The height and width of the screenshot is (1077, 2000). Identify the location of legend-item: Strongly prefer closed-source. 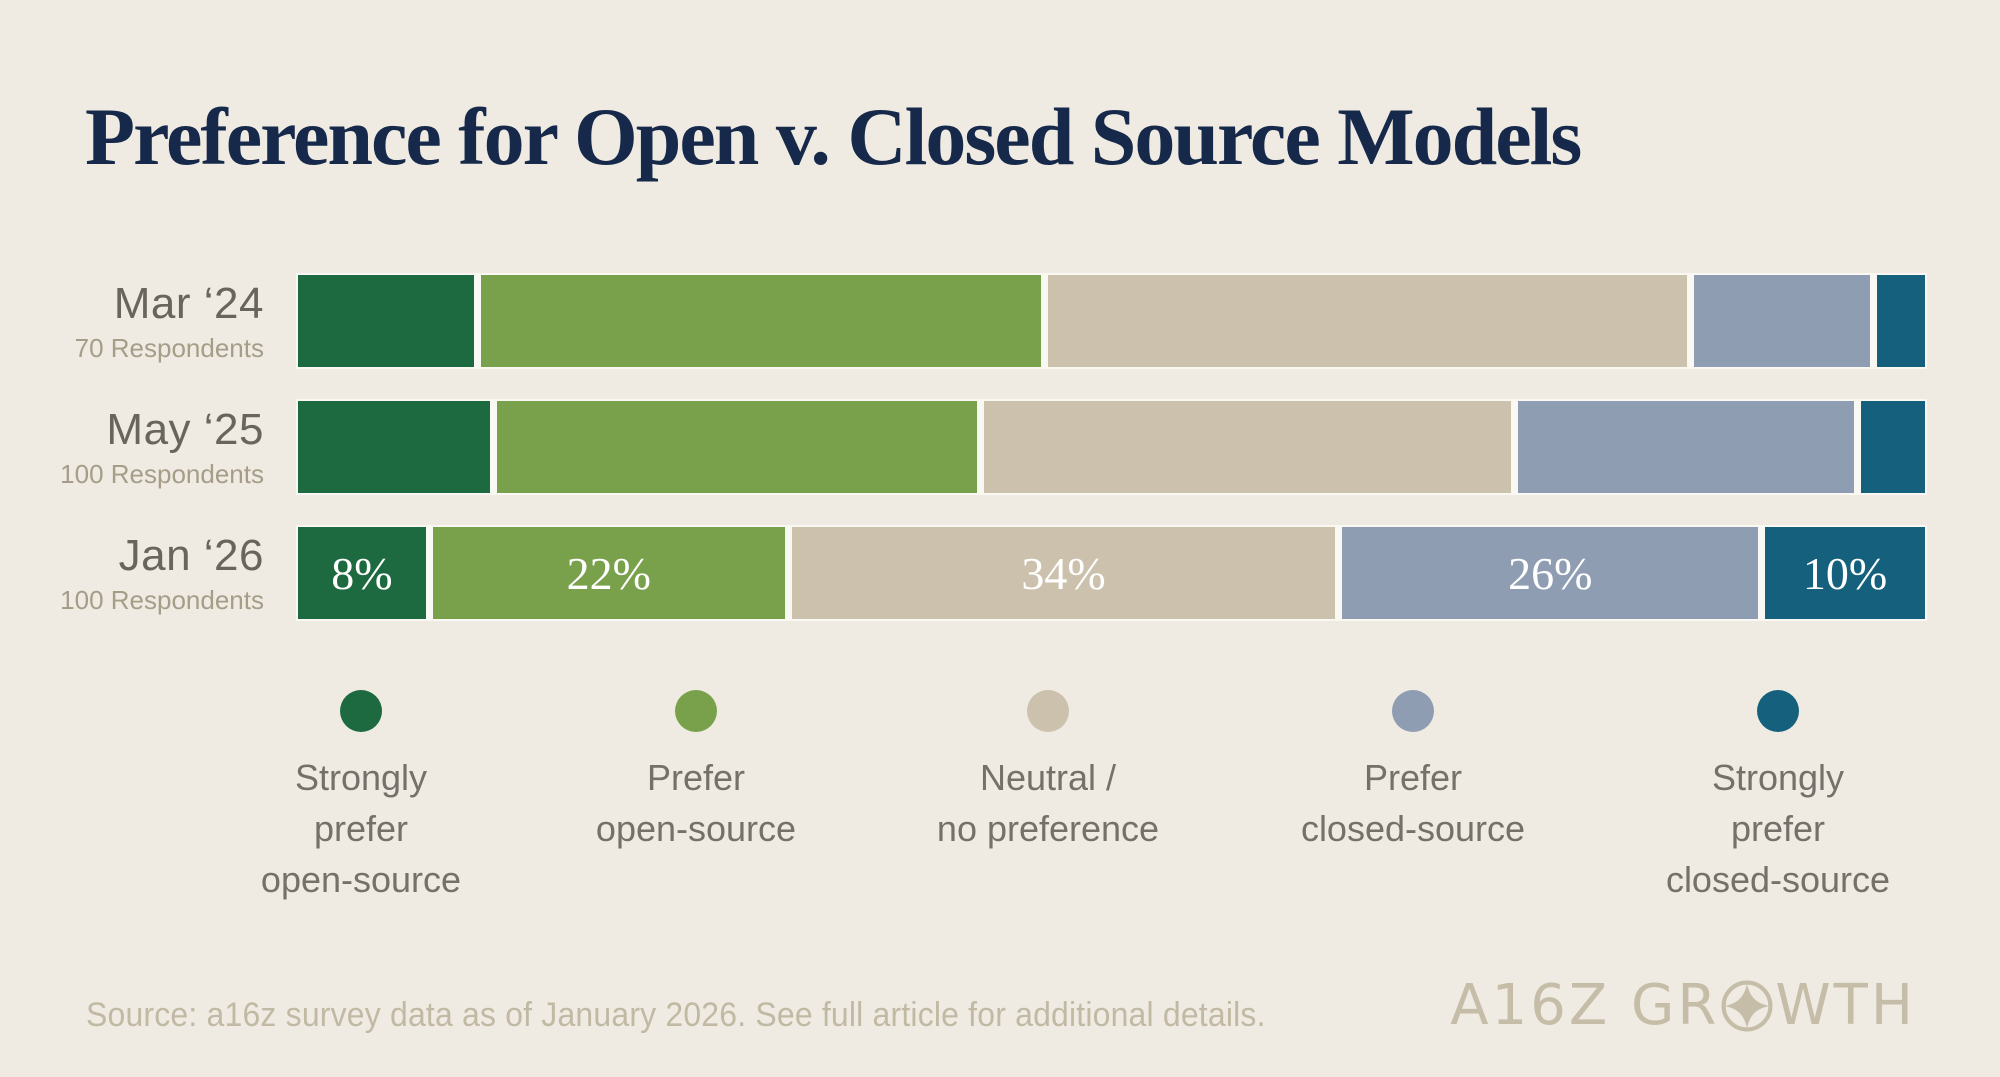
(1778, 797).